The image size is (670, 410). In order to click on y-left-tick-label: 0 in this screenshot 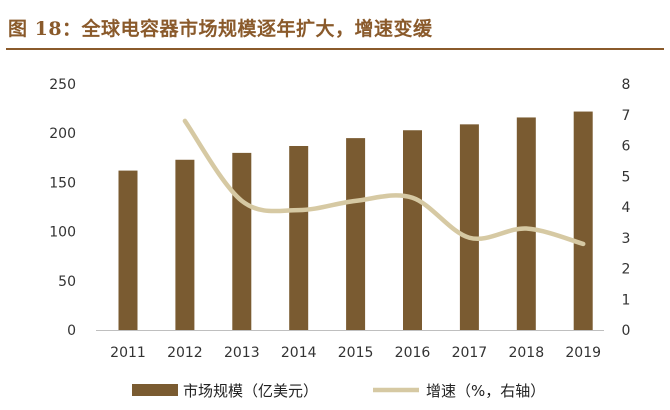, I will do `click(71, 331)`.